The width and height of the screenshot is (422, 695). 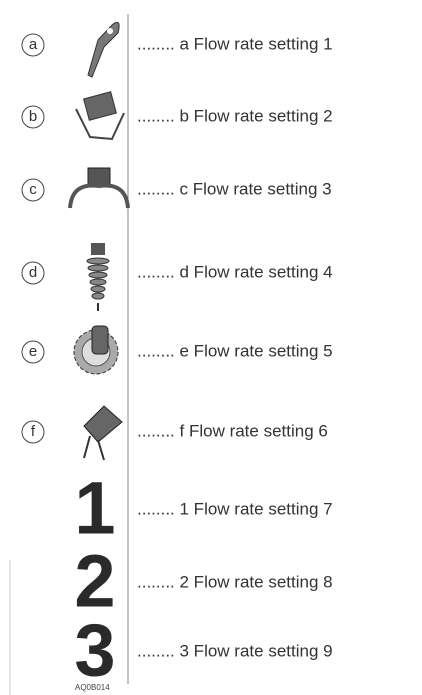 I want to click on row: a ........ a Flow rate setting 1, so click(x=177, y=49).